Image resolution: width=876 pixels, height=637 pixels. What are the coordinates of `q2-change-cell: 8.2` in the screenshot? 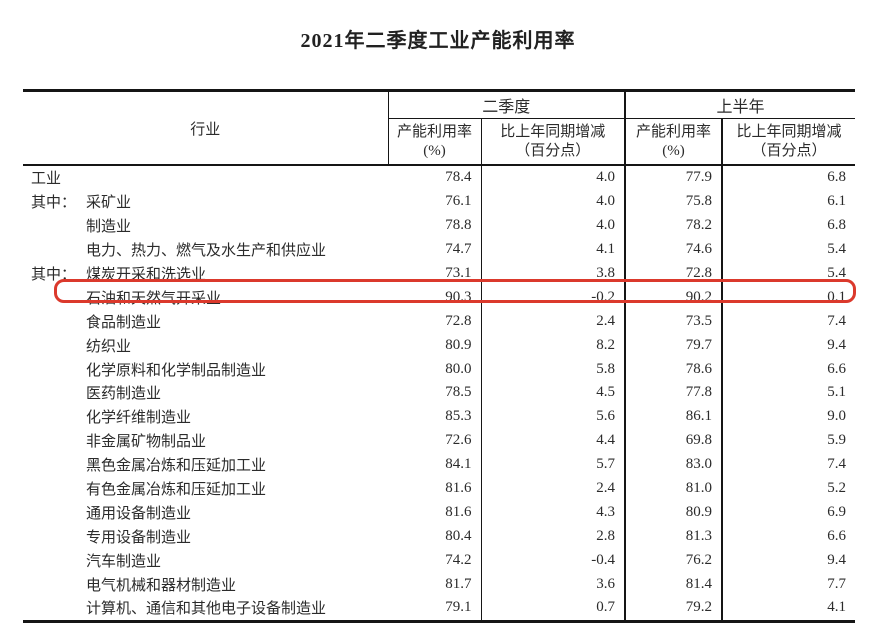 It's located at (554, 345).